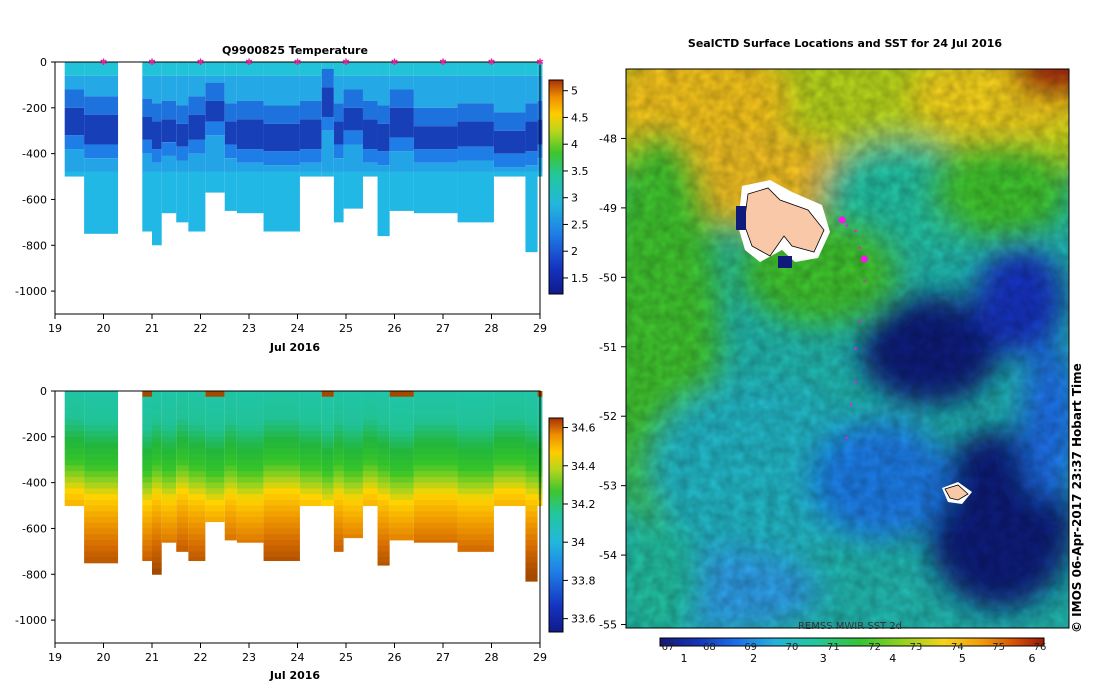 This screenshot has width=1099, height=700. I want to click on temperature-y-ticks: 0 -200 -400 -600 -800 -1000, so click(35, 177).